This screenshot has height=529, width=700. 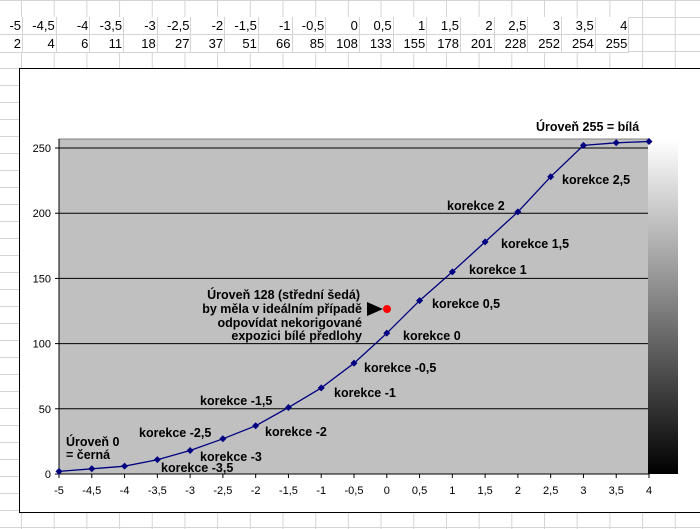 I want to click on x-tick-label: 2, so click(x=518, y=491).